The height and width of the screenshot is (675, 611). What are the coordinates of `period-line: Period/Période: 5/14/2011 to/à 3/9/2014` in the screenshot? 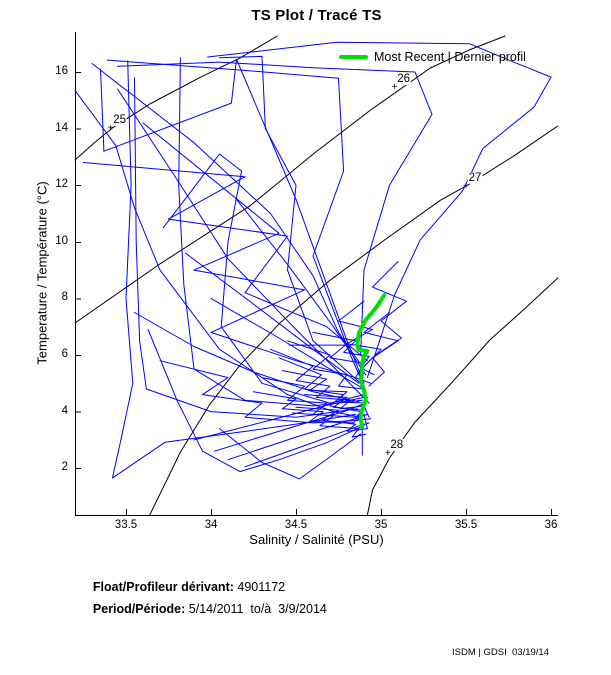 It's located at (203, 609).